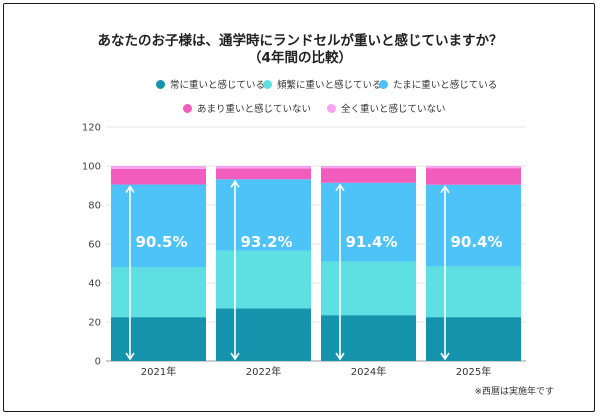 The height and width of the screenshot is (417, 600). I want to click on y-tick-label: 60, so click(94, 245).